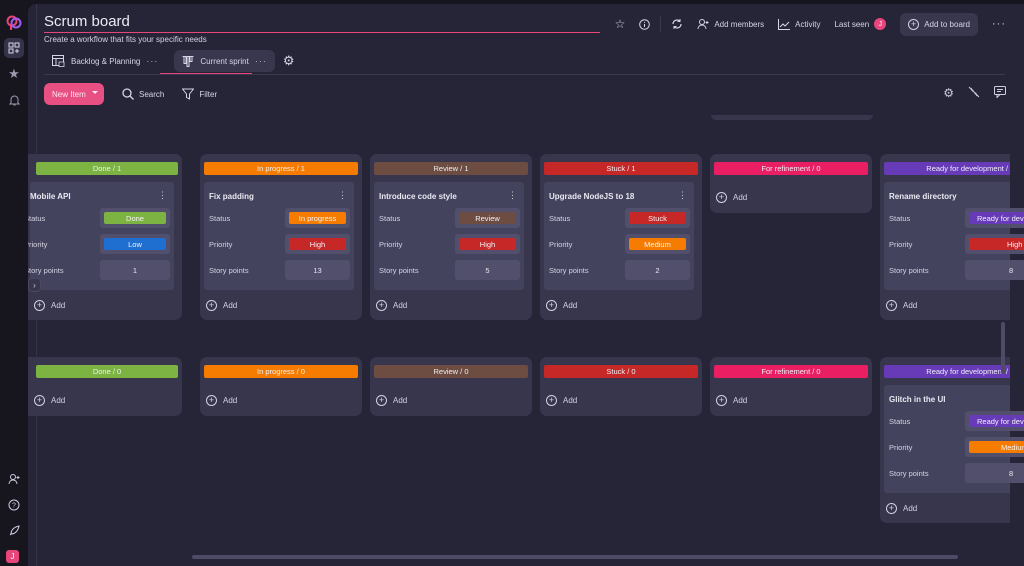 The height and width of the screenshot is (566, 1024). I want to click on user-avatar: J, so click(12, 556).